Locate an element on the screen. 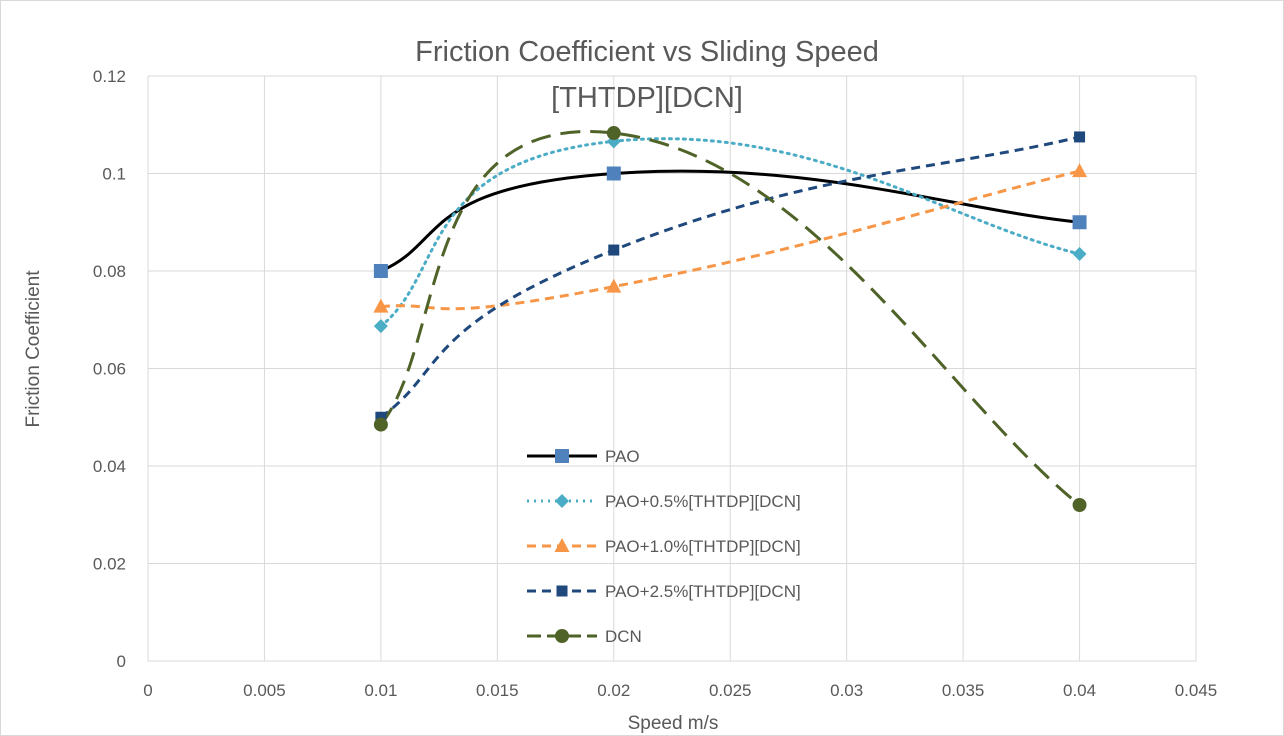 The width and height of the screenshot is (1284, 736). y-tick-label: 0.12 is located at coordinates (109, 76).